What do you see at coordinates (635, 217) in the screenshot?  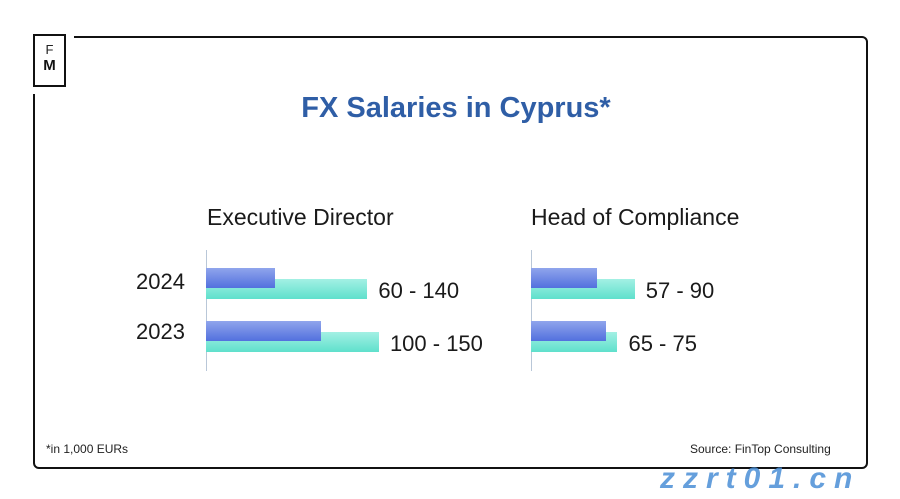 I see `group-title-head-of-compliance: Head of Compliance` at bounding box center [635, 217].